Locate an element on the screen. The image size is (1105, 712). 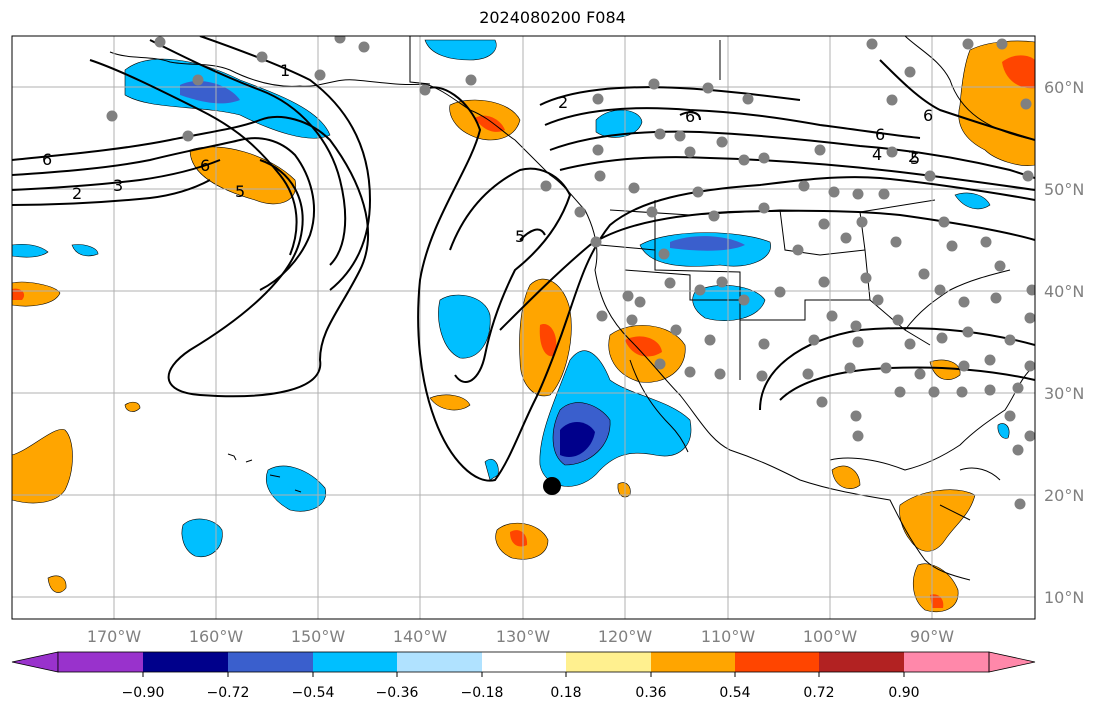
lon-label: 90°W is located at coordinates (932, 636).